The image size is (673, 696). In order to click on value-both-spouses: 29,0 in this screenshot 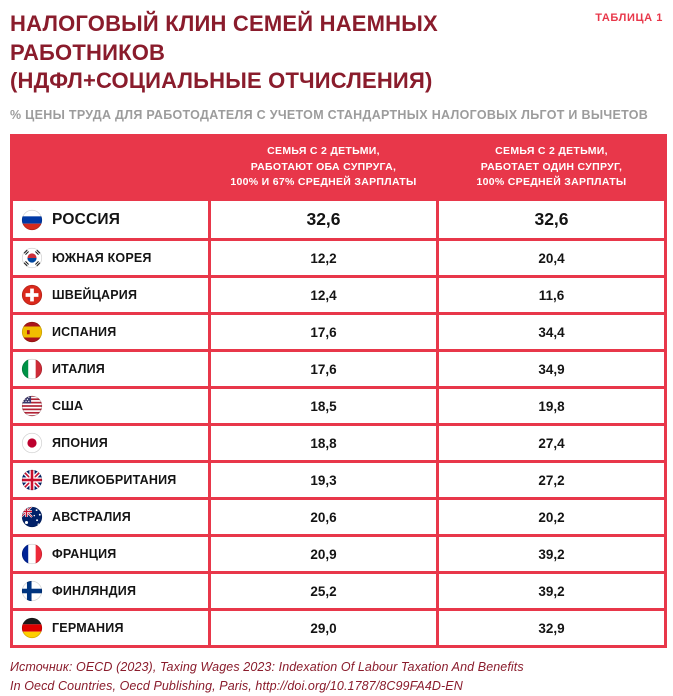, I will do `click(323, 628)`.